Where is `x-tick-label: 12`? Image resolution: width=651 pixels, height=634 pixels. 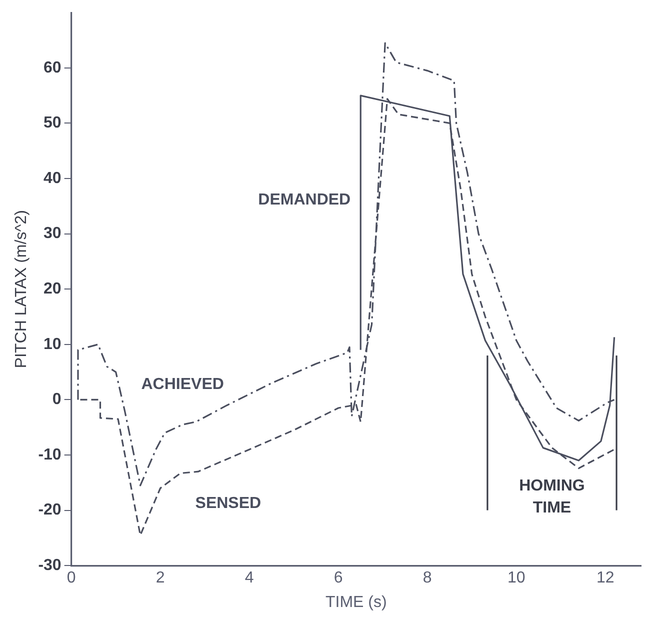
x-tick-label: 12 is located at coordinates (605, 578).